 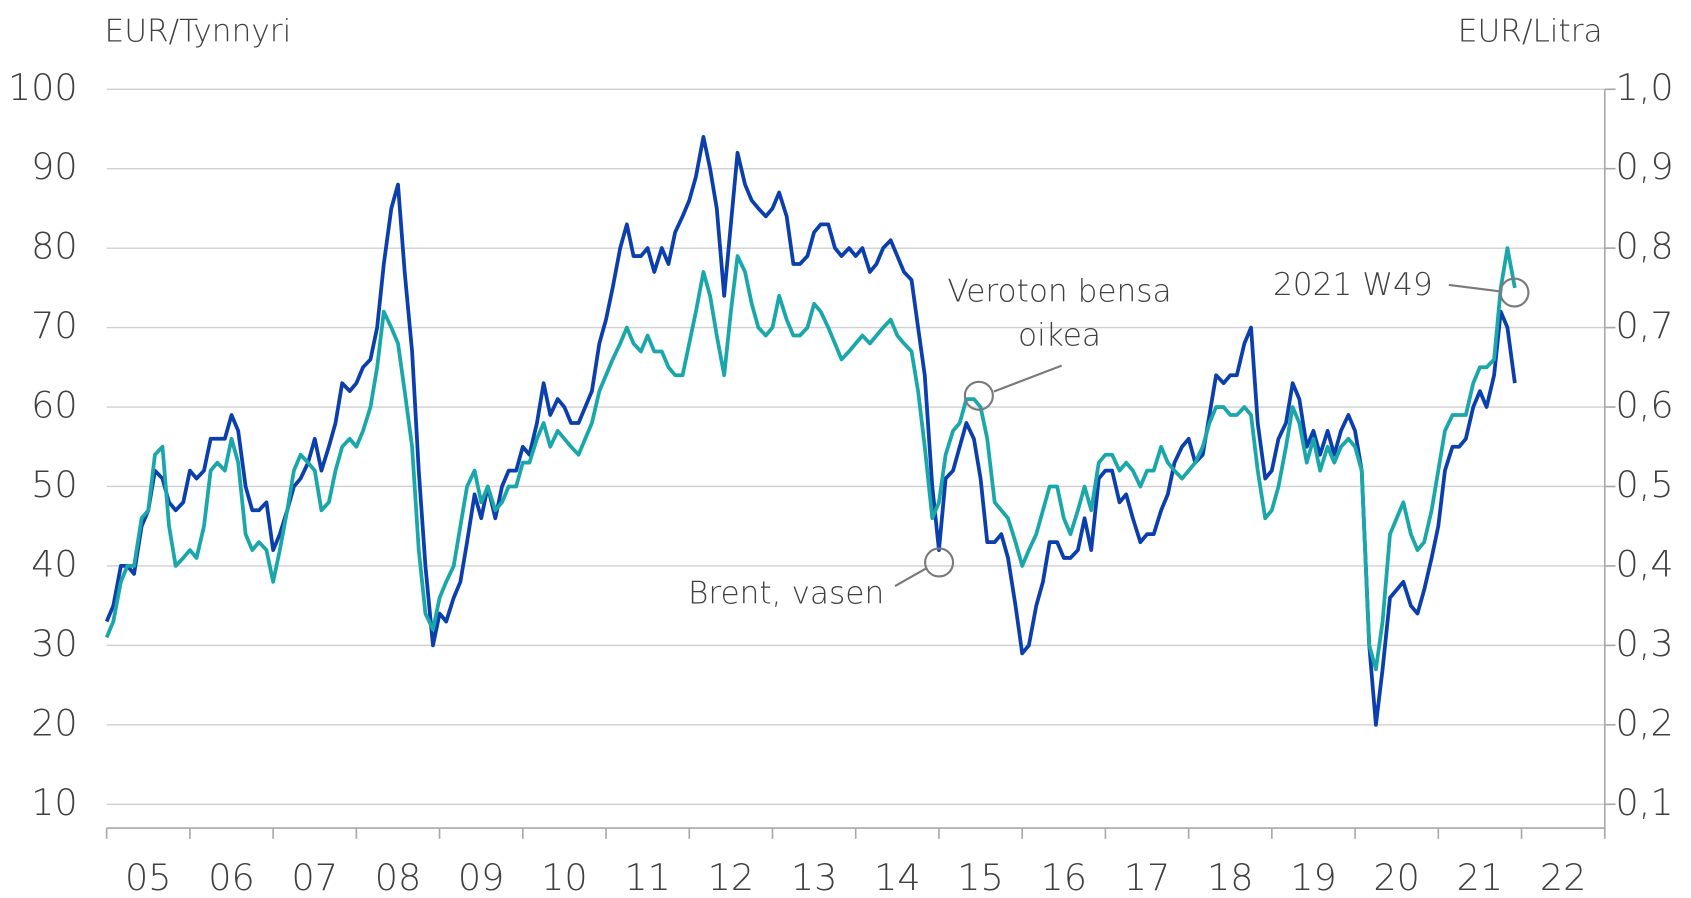 I want to click on y2-tick-label: 0,6, so click(x=1645, y=405).